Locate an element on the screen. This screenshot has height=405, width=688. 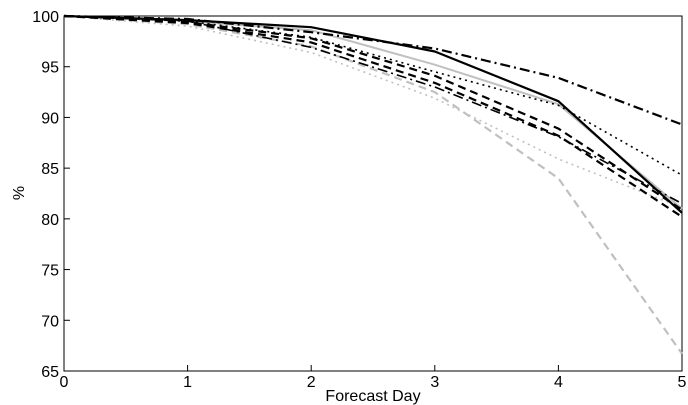
x-tick-label: 1 is located at coordinates (187, 382).